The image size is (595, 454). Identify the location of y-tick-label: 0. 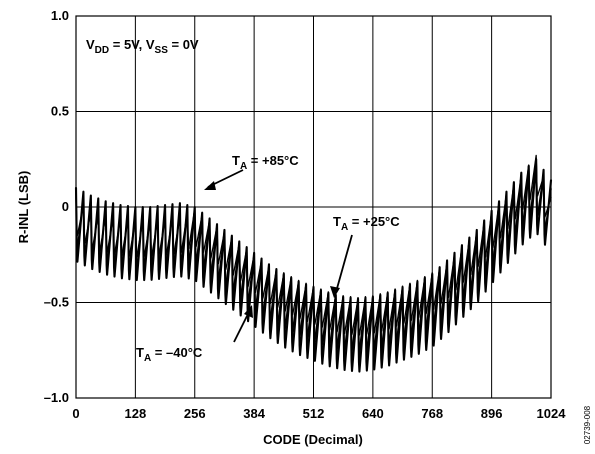
(65, 206).